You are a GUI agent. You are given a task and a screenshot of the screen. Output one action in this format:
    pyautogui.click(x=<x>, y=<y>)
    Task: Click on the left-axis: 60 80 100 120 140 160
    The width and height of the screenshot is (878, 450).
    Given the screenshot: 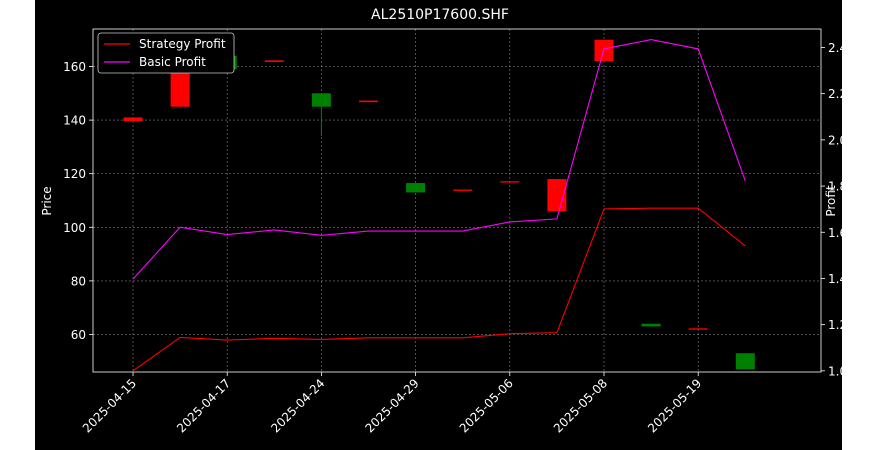 What is the action you would take?
    pyautogui.click(x=78, y=201)
    